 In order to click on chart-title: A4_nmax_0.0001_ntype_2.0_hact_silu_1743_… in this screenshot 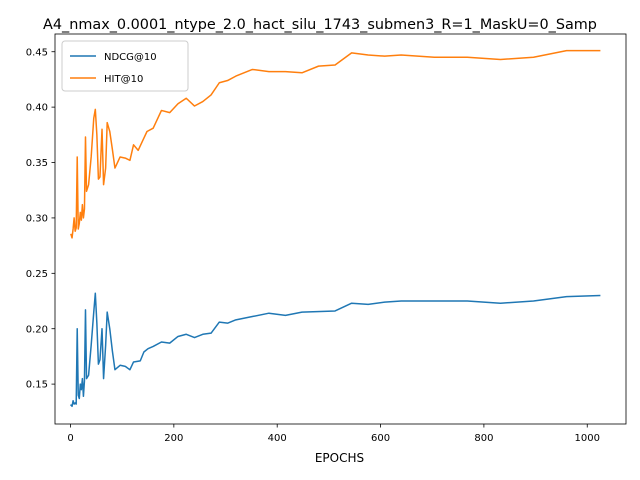, I will do `click(320, 25)`.